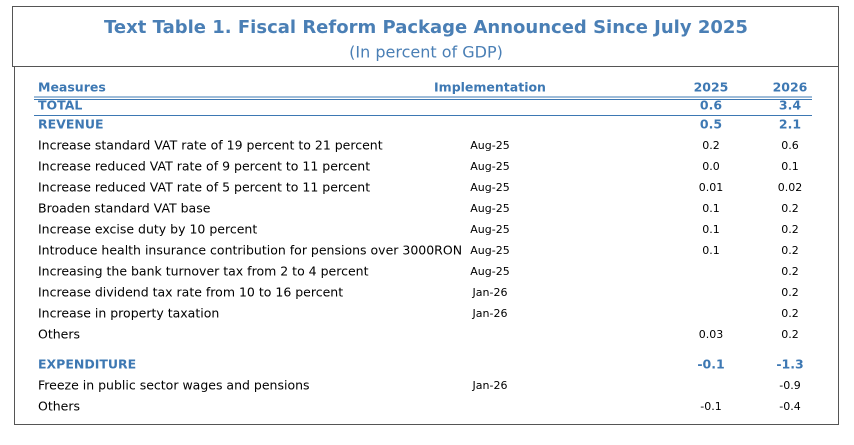 This screenshot has width=854, height=445. I want to click on year-2025-cell: 0.5, so click(711, 124).